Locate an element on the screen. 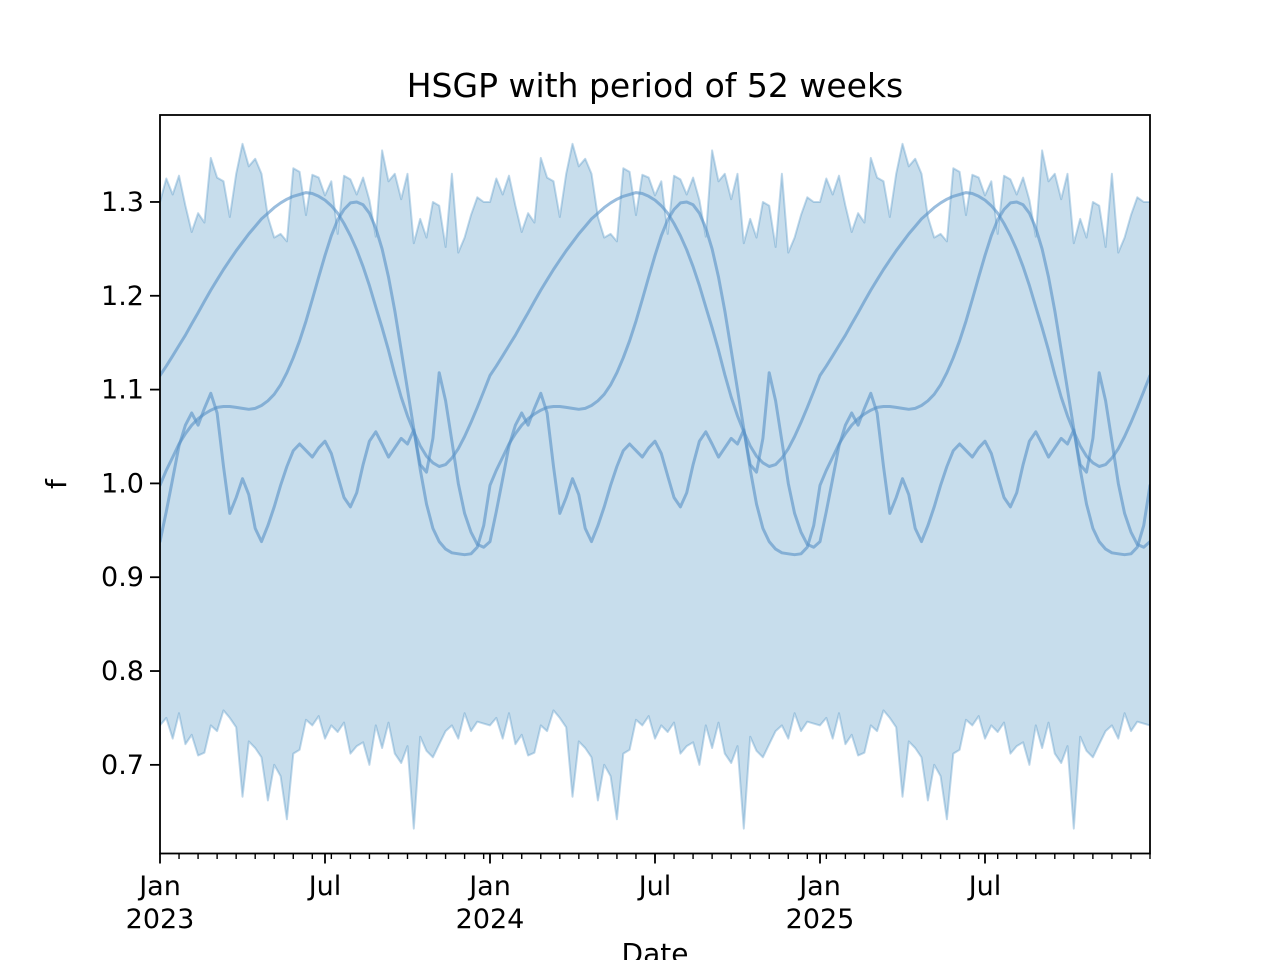  y-axis-label: f is located at coordinates (56, 483).